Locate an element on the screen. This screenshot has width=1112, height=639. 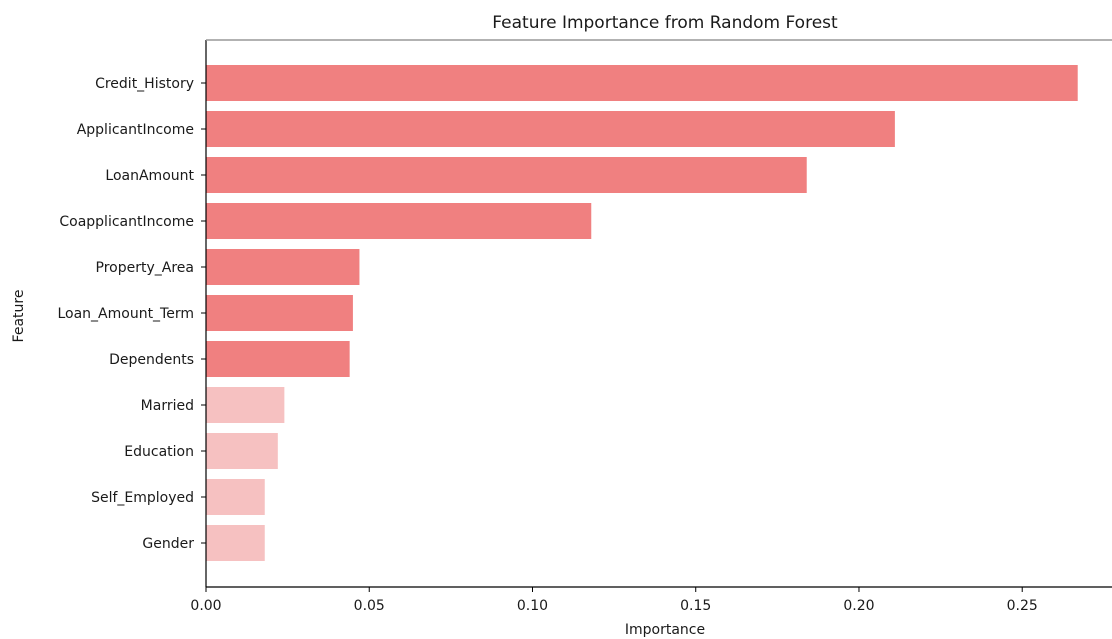
y-tick-label: Gender is located at coordinates (168, 544).